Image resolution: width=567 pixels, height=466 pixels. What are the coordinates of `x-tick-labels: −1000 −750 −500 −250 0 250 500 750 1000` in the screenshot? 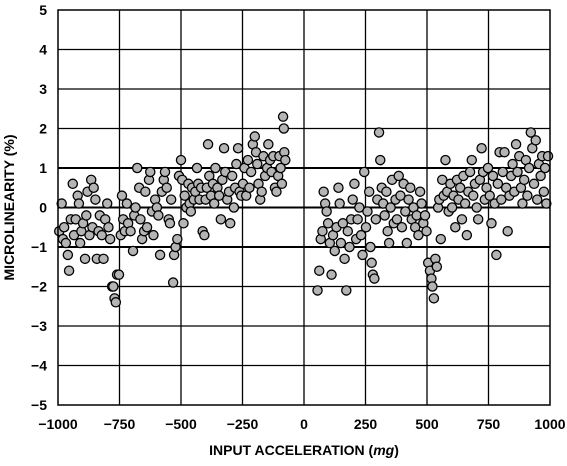 It's located at (301, 424).